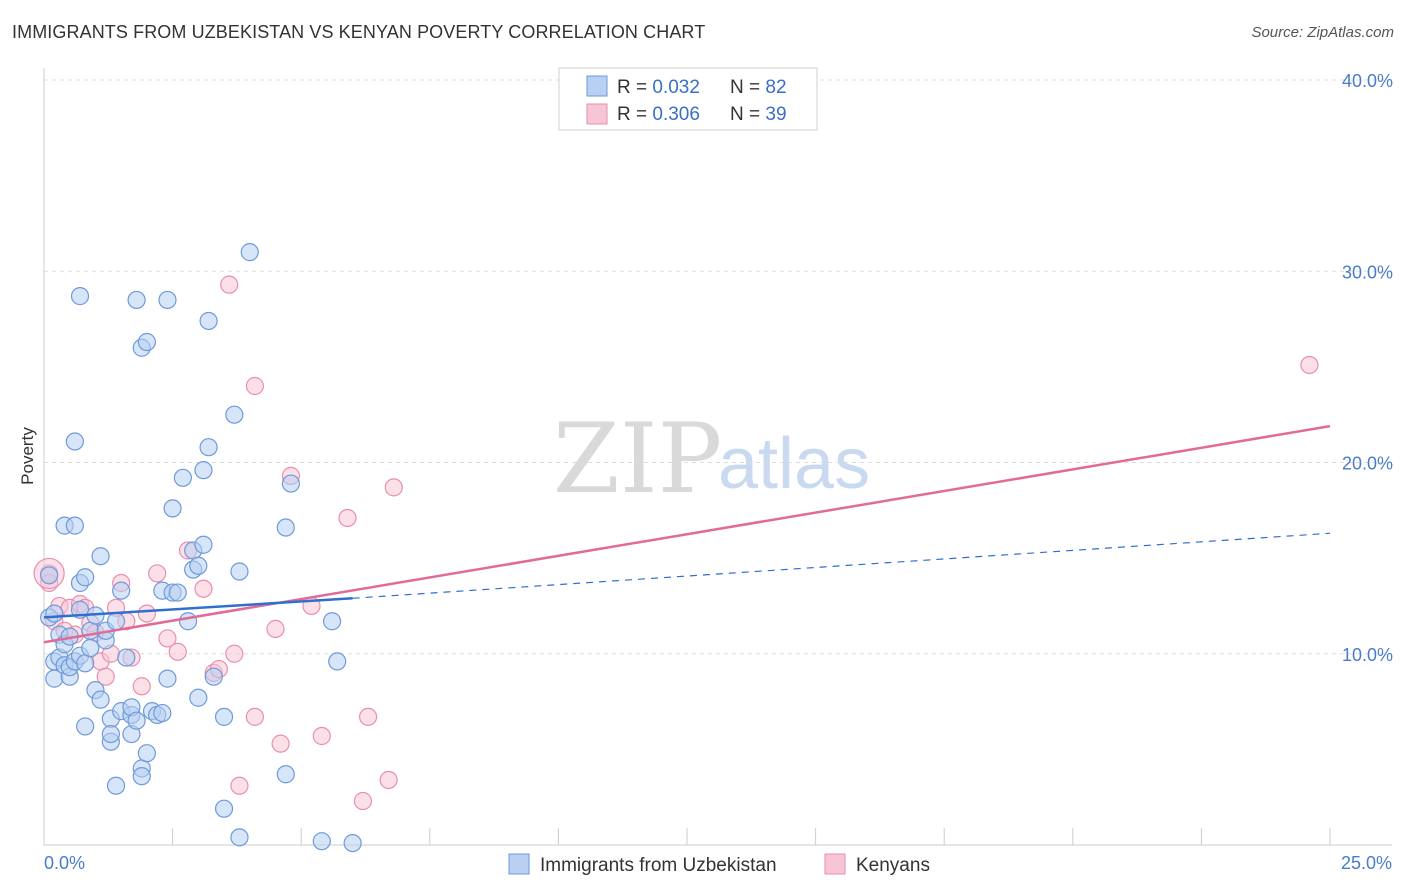 This screenshot has height=892, width=1406. Describe the element at coordinates (1367, 655) in the screenshot. I see `y-tick-label: 10.0%` at that location.